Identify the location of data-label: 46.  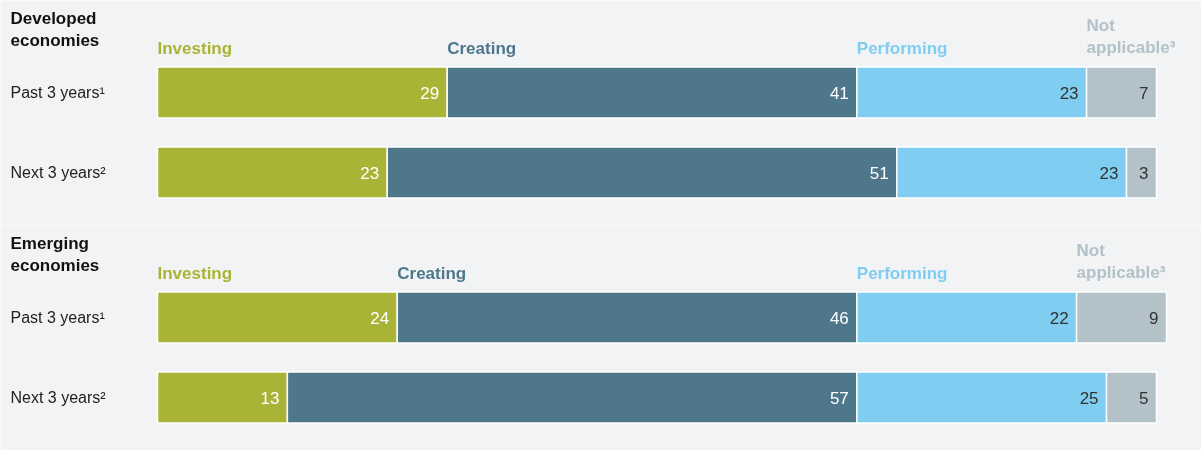
(839, 318).